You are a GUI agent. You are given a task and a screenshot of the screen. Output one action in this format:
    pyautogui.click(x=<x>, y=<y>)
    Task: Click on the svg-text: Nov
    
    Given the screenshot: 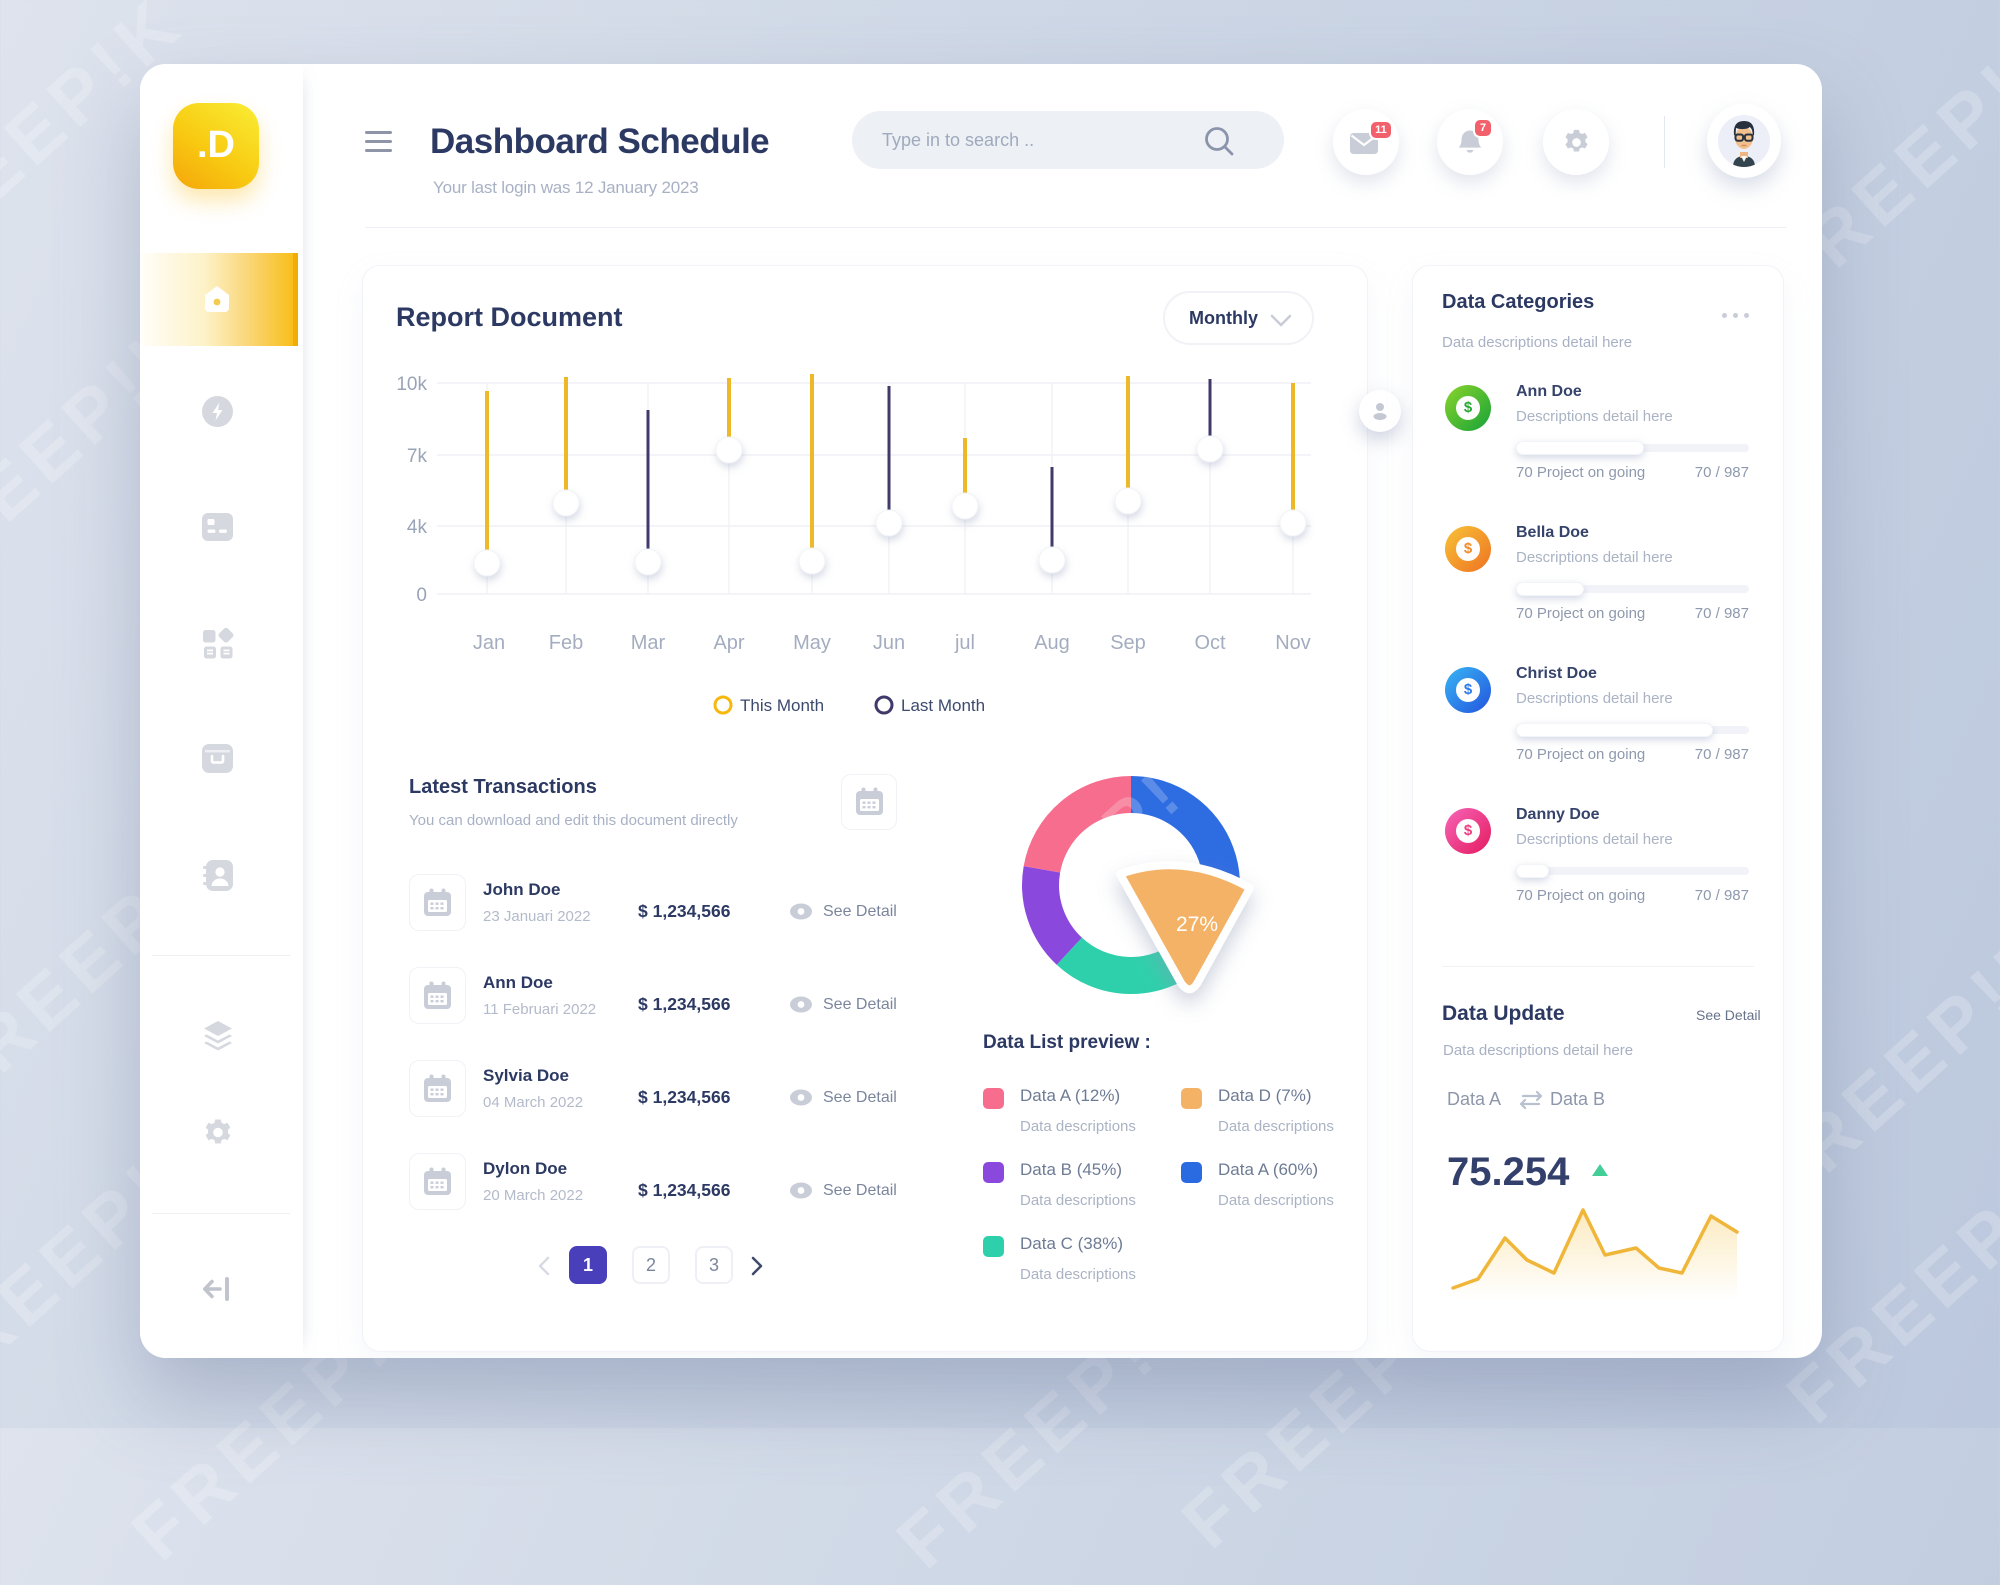 What is the action you would take?
    pyautogui.click(x=1293, y=643)
    